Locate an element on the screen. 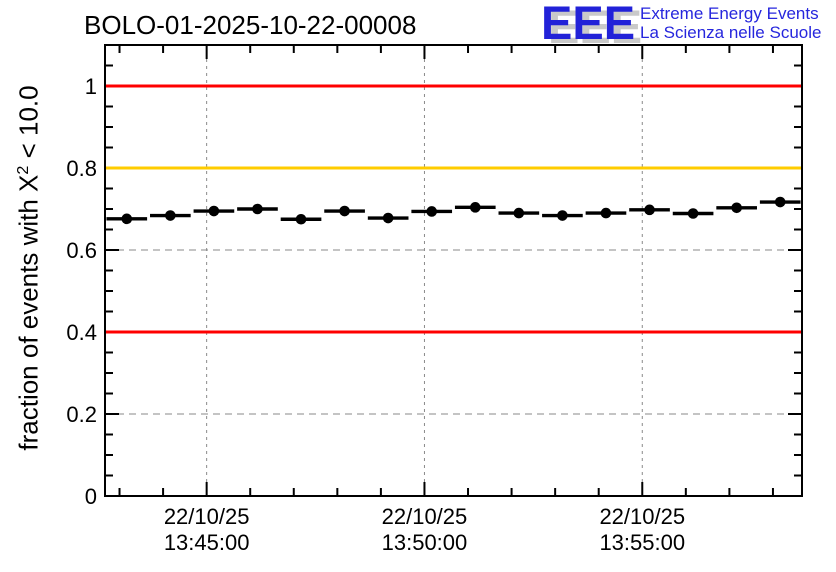 The height and width of the screenshot is (572, 836). eee-logo-line2: La Scienza nelle Scuole is located at coordinates (731, 32).